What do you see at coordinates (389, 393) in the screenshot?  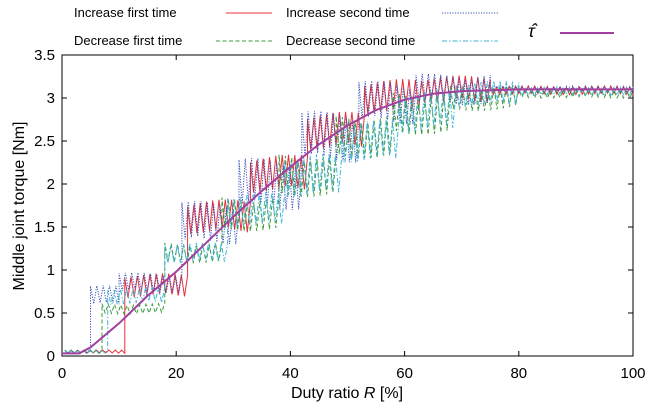 I see `x-axis-label-suffix: [%]` at bounding box center [389, 393].